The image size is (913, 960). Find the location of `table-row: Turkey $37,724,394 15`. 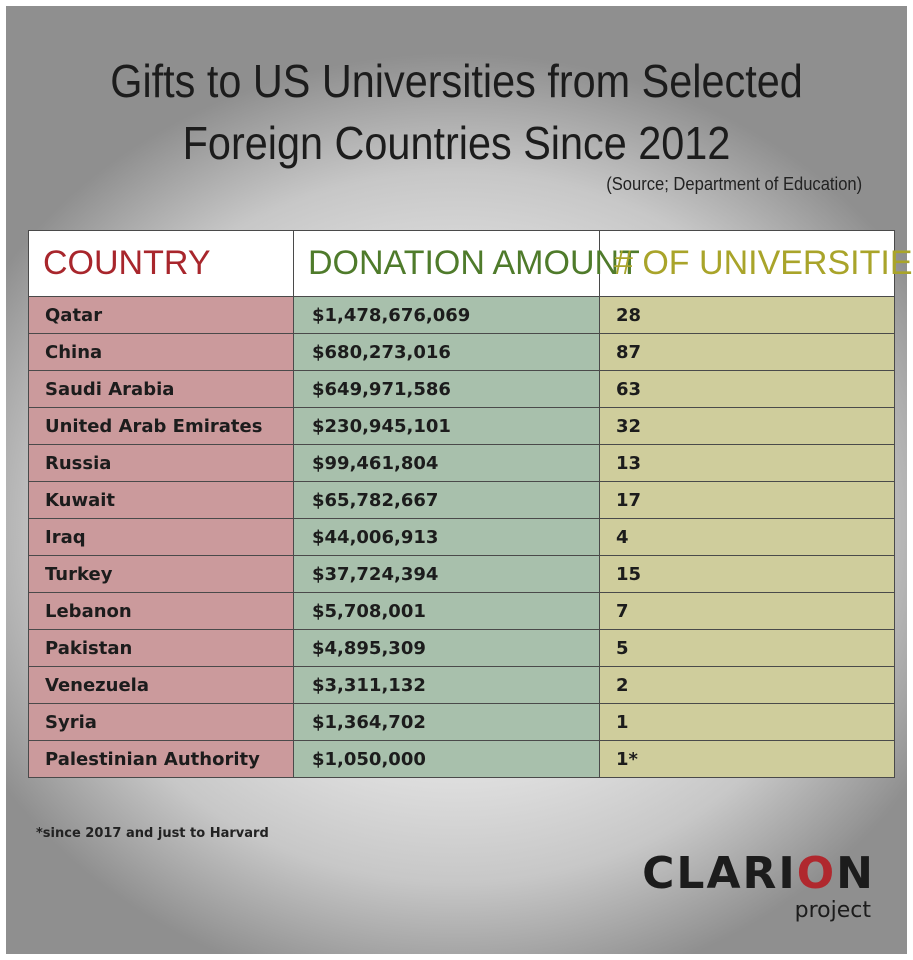

table-row: Turkey $37,724,394 15 is located at coordinates (461, 574).